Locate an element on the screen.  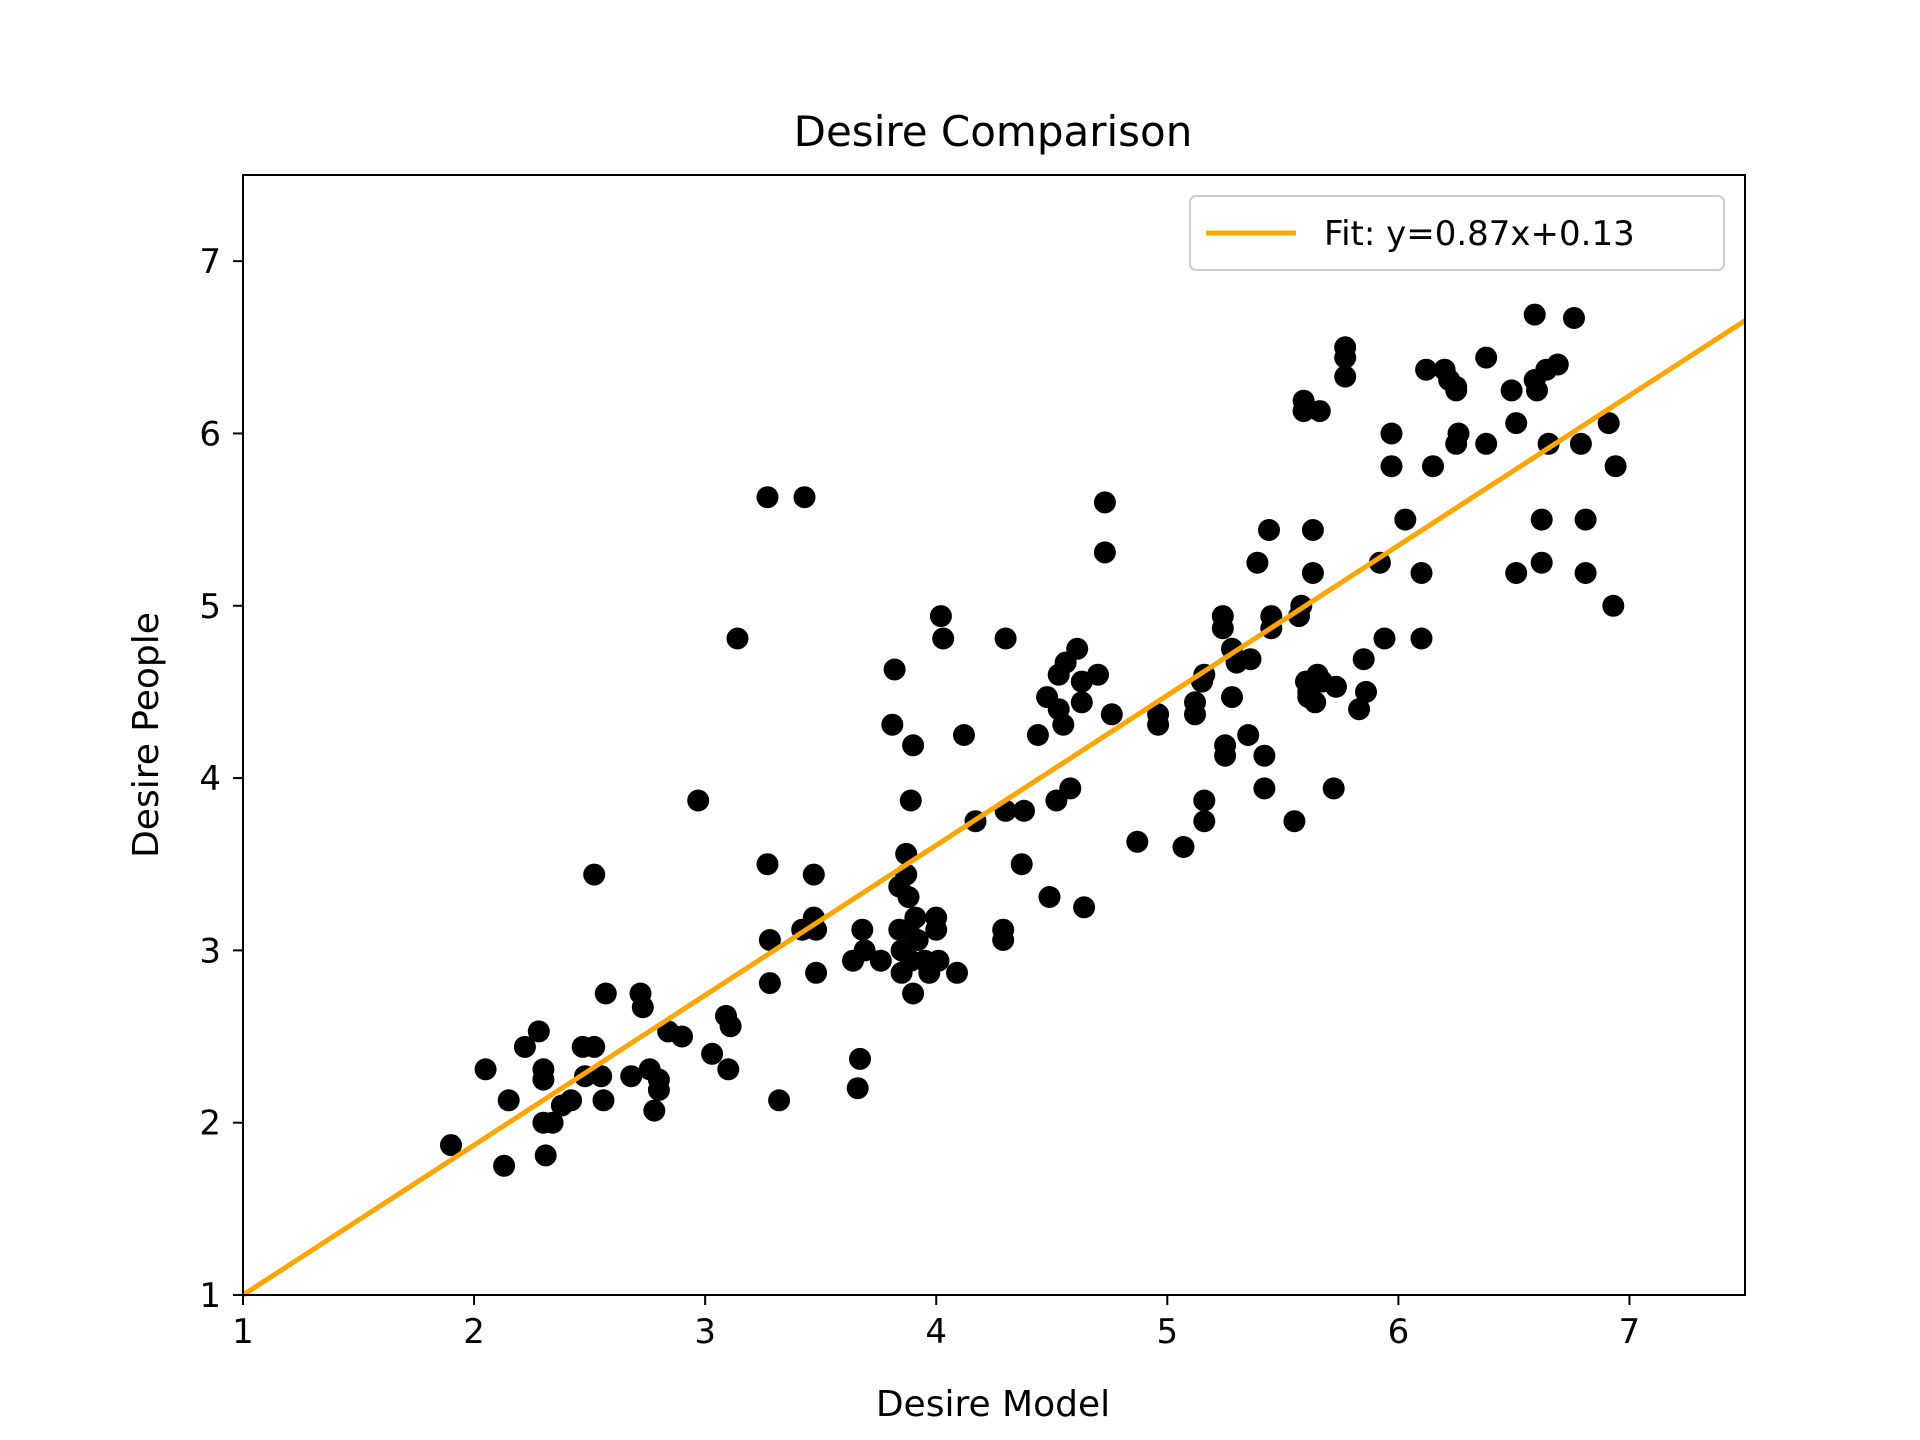
y-tick-label: 4 is located at coordinates (210, 779).